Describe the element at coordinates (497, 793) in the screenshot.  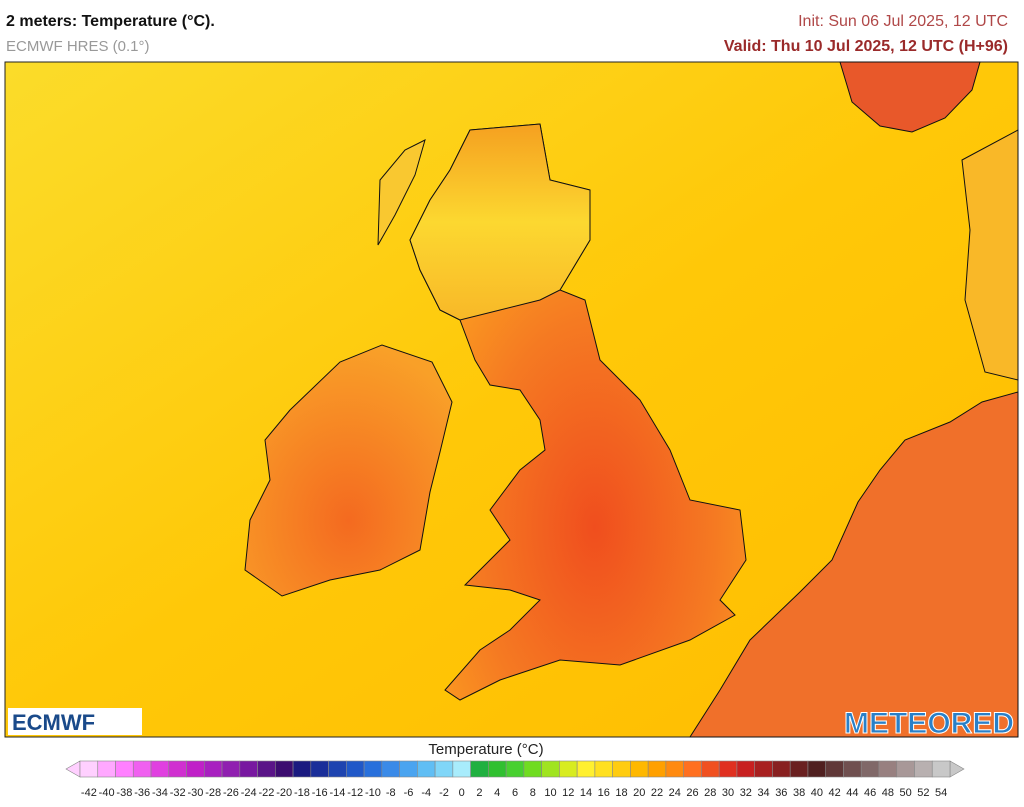
I see `colorbar-tick-label: 4` at that location.